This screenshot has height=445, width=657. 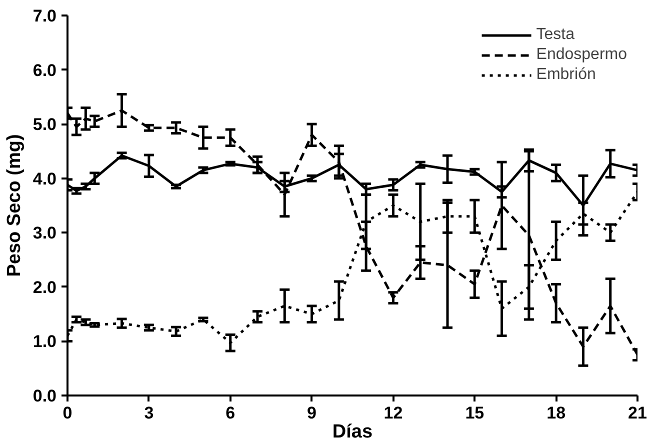 What do you see at coordinates (44, 396) in the screenshot?
I see `y-tick-label: 0.0` at bounding box center [44, 396].